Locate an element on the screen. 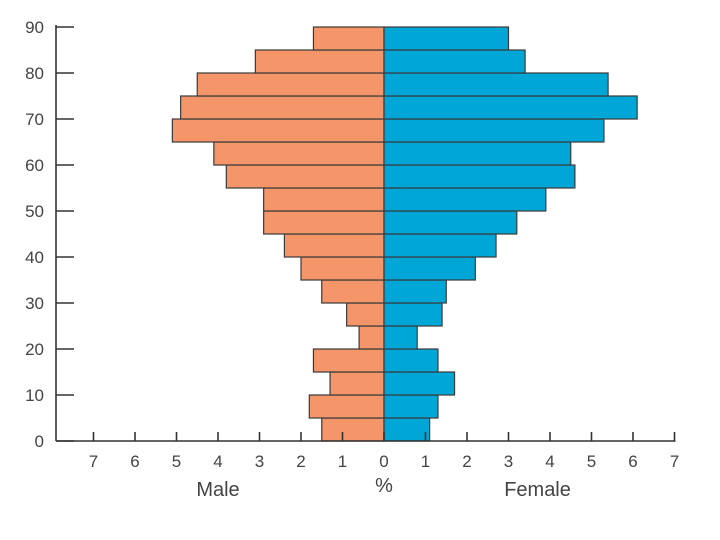 This screenshot has width=720, height=540. x-label-male: Male is located at coordinates (217, 490).